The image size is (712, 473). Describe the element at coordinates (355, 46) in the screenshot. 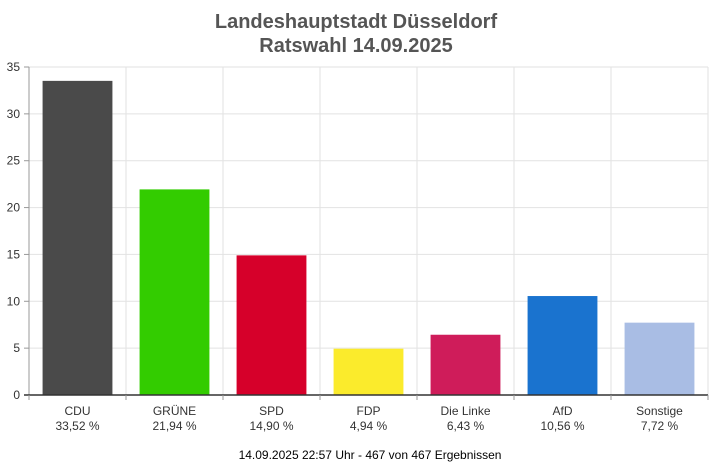

I see `chart-subtitle: Ratswahl 14.09.2025` at that location.